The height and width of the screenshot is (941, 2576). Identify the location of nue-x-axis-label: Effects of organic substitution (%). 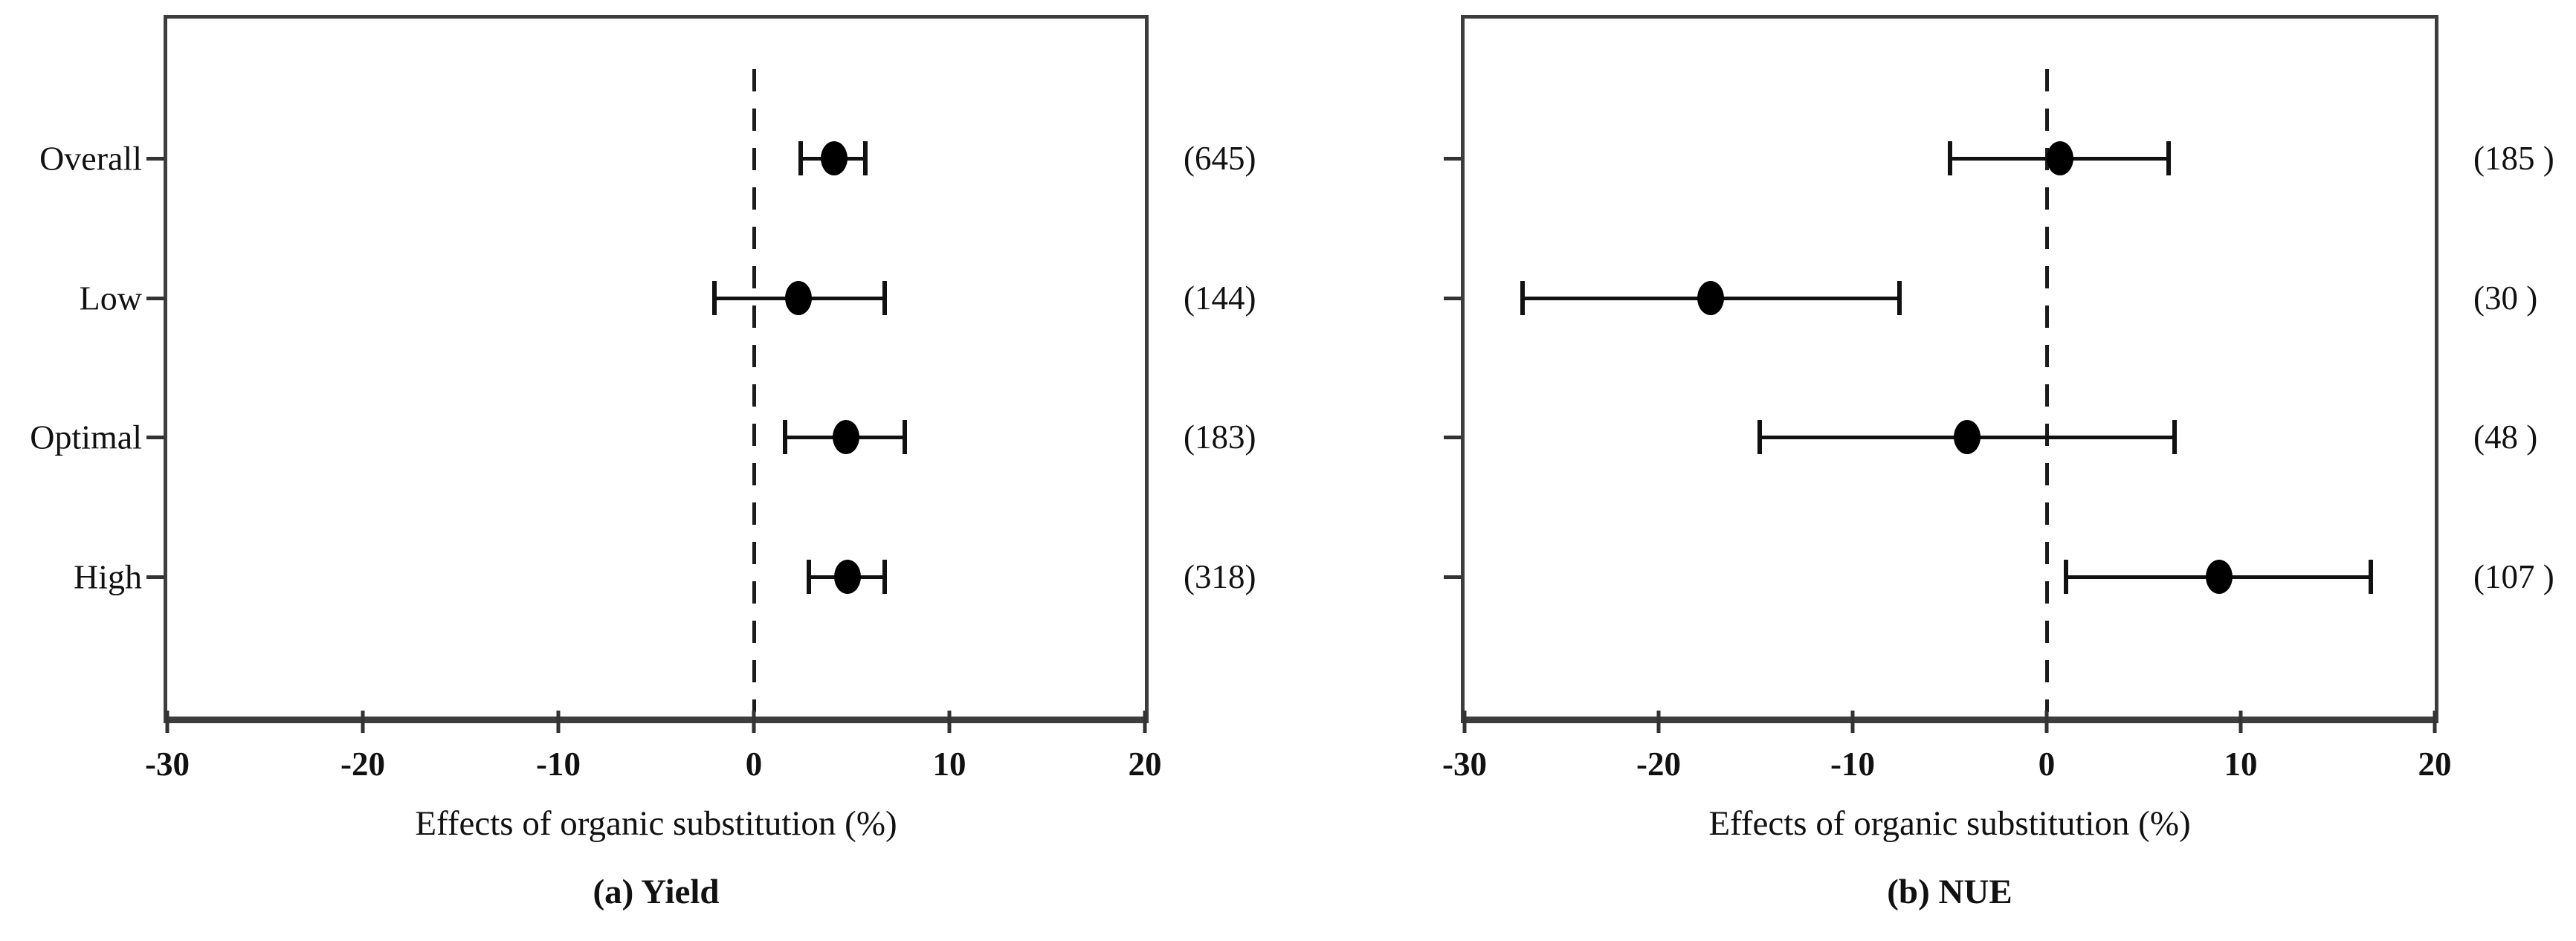
(1949, 823).